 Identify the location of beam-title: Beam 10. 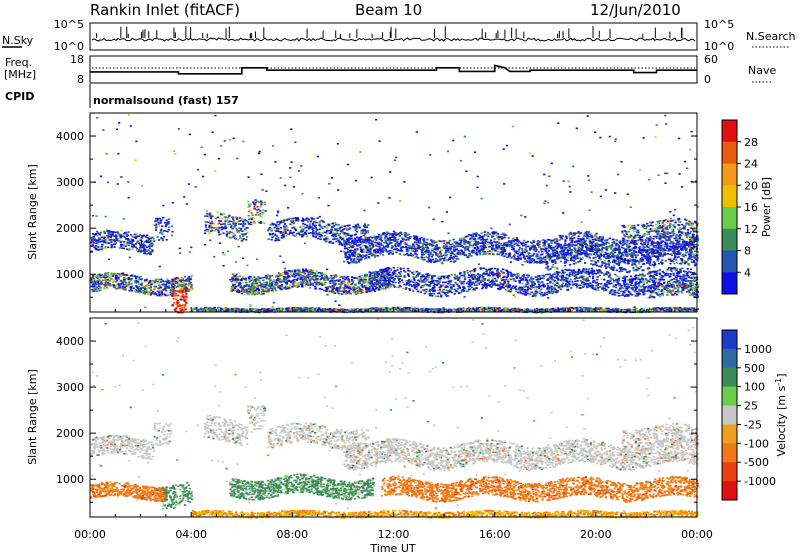
(388, 10).